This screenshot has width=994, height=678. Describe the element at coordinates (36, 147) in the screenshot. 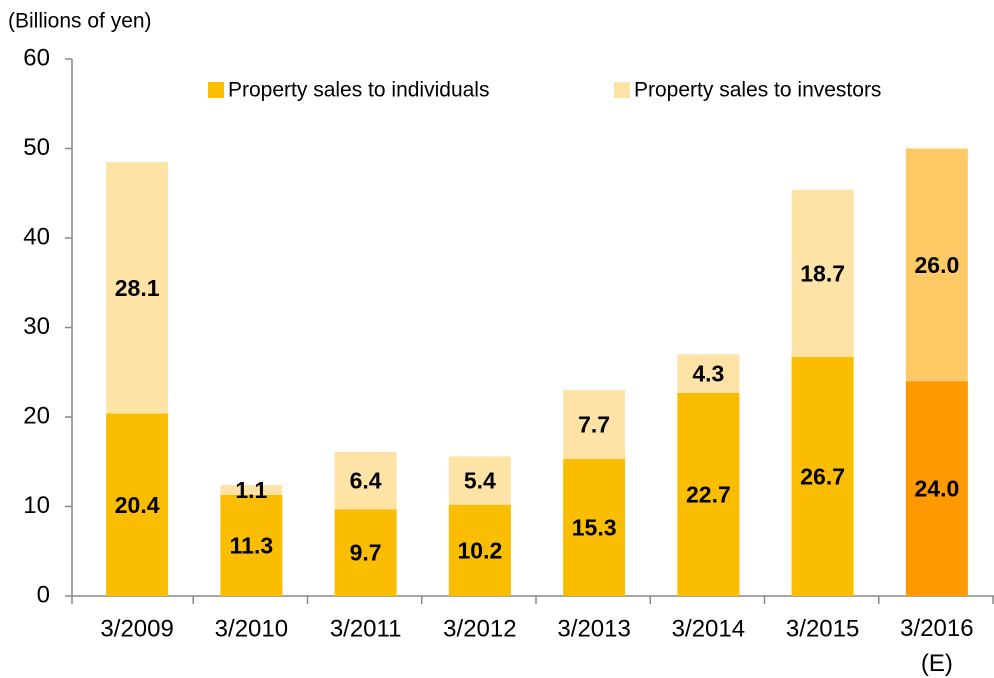

I see `y-tick-label: 50` at that location.